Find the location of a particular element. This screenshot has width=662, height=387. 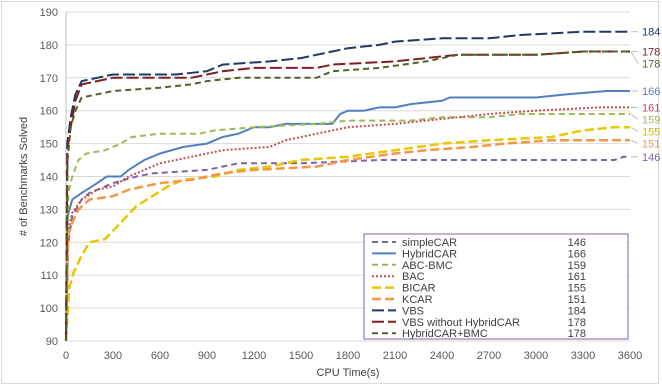

y-tick-label: 150 is located at coordinates (49, 145).